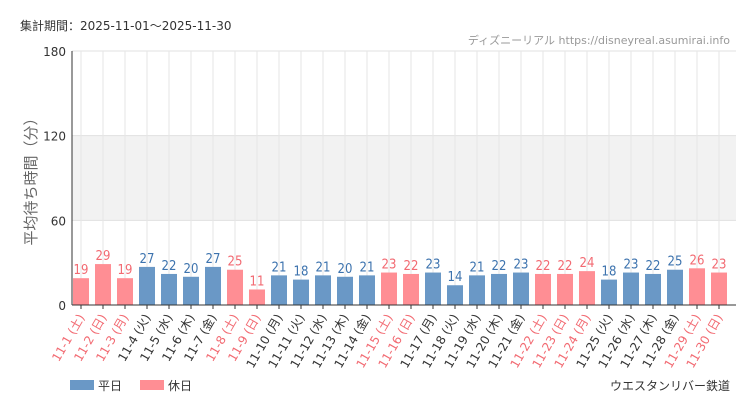  Describe the element at coordinates (455, 277) in the screenshot. I see `data-label: 14` at that location.